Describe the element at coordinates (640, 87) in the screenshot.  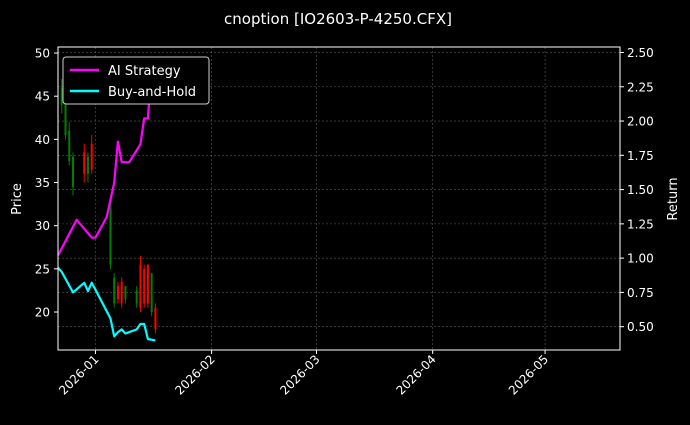
I see `y2-tick-label: 2.25` at that location.